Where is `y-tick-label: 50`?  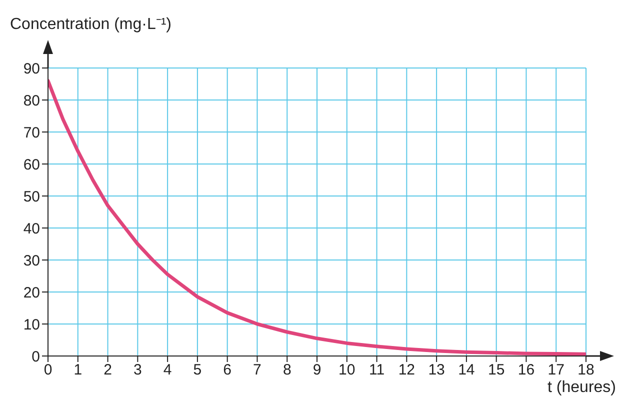 y-tick-label: 50 is located at coordinates (31, 197).